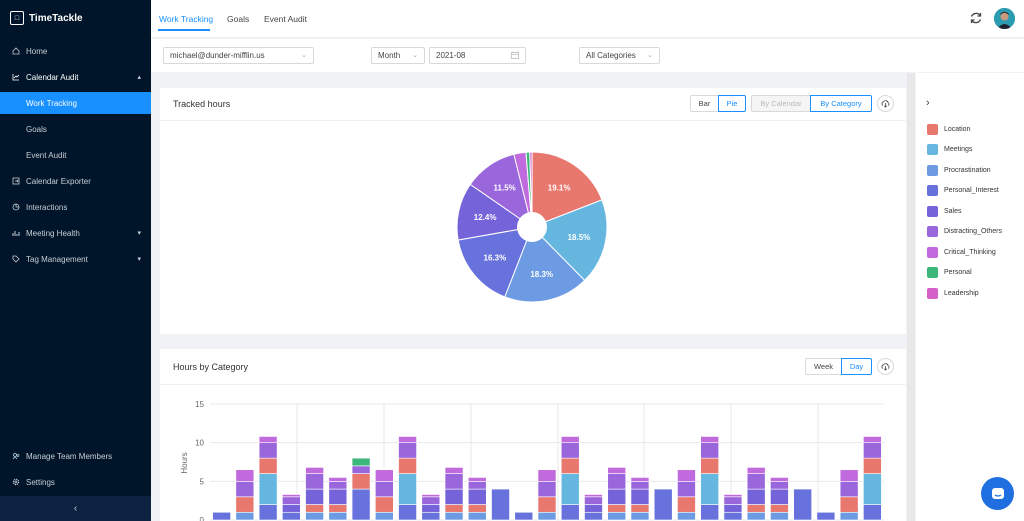  I want to click on refresh-icon, so click(976, 18).